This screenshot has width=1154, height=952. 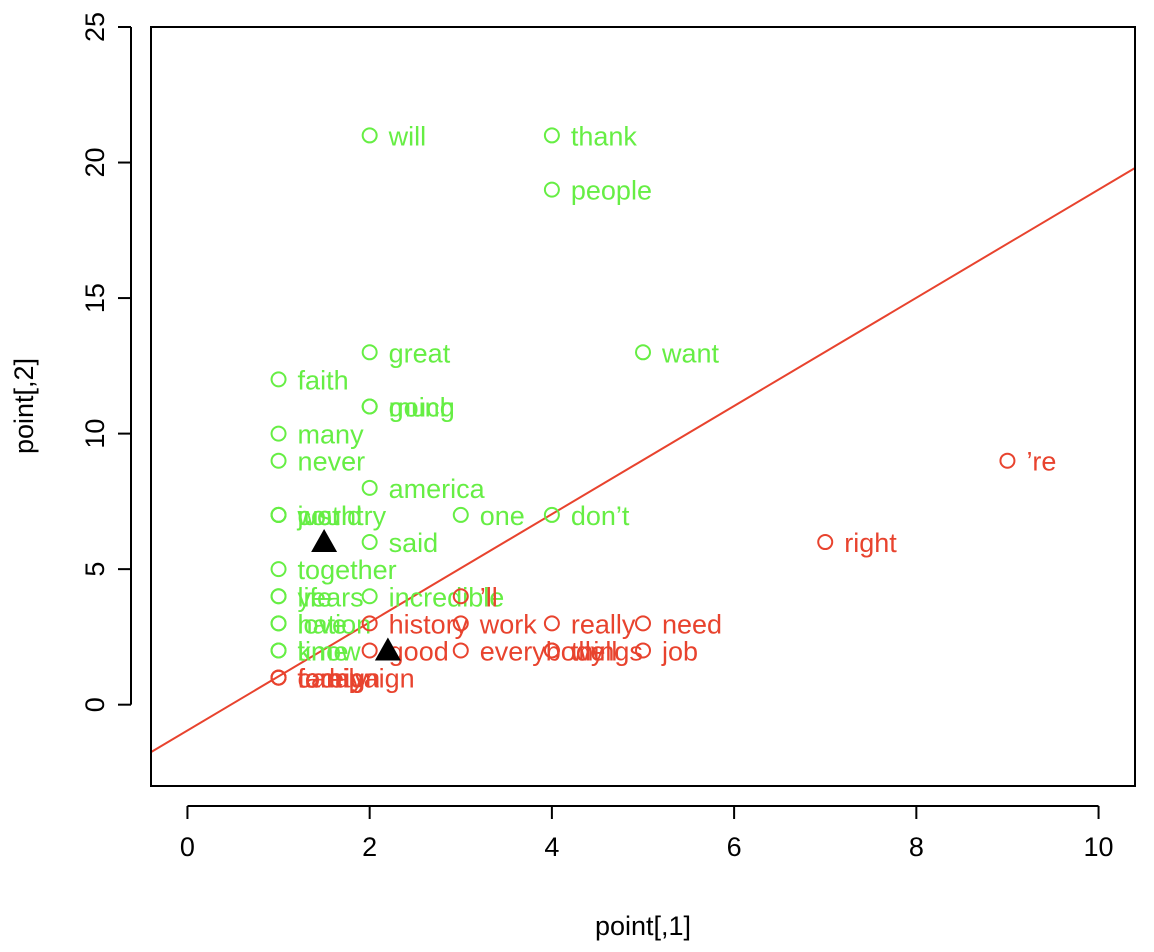 What do you see at coordinates (95, 298) in the screenshot?
I see `y-tick-label: 15` at bounding box center [95, 298].